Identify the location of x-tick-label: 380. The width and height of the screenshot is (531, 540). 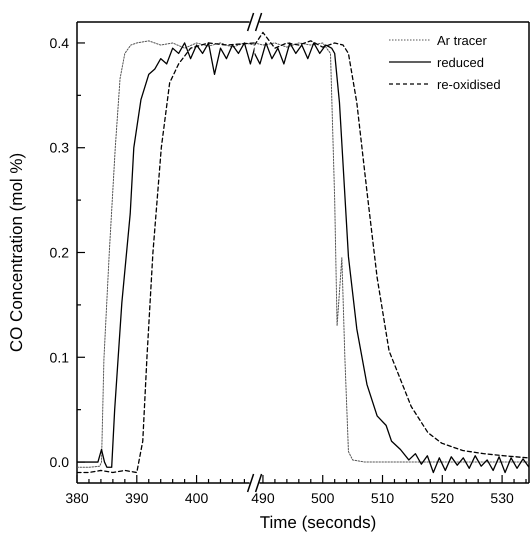
(77, 498).